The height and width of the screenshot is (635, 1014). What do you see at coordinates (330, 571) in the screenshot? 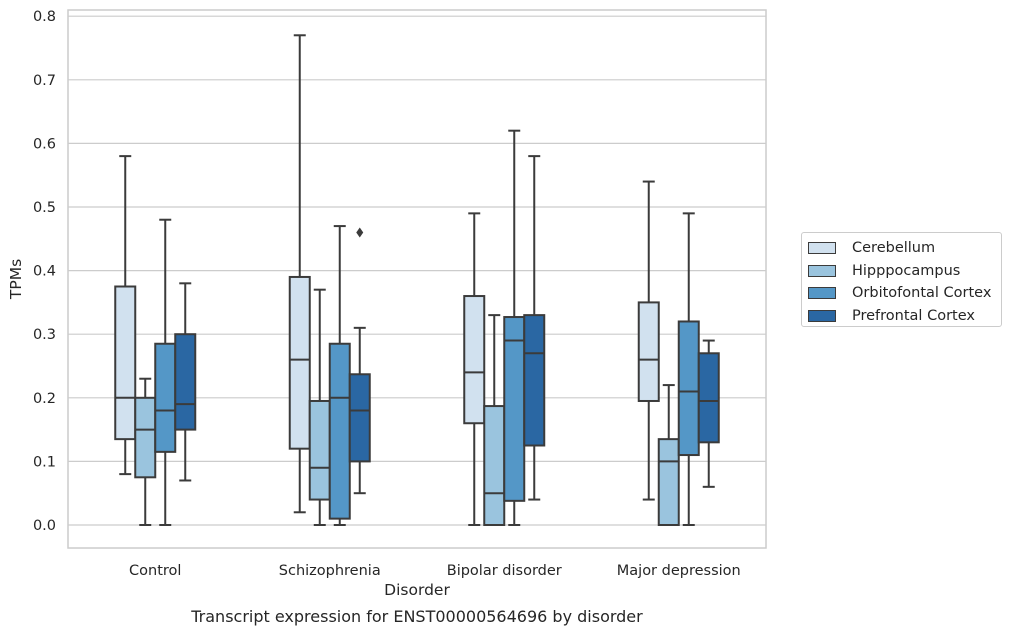
I see `x-tick-label: Schizophrenia` at bounding box center [330, 571].